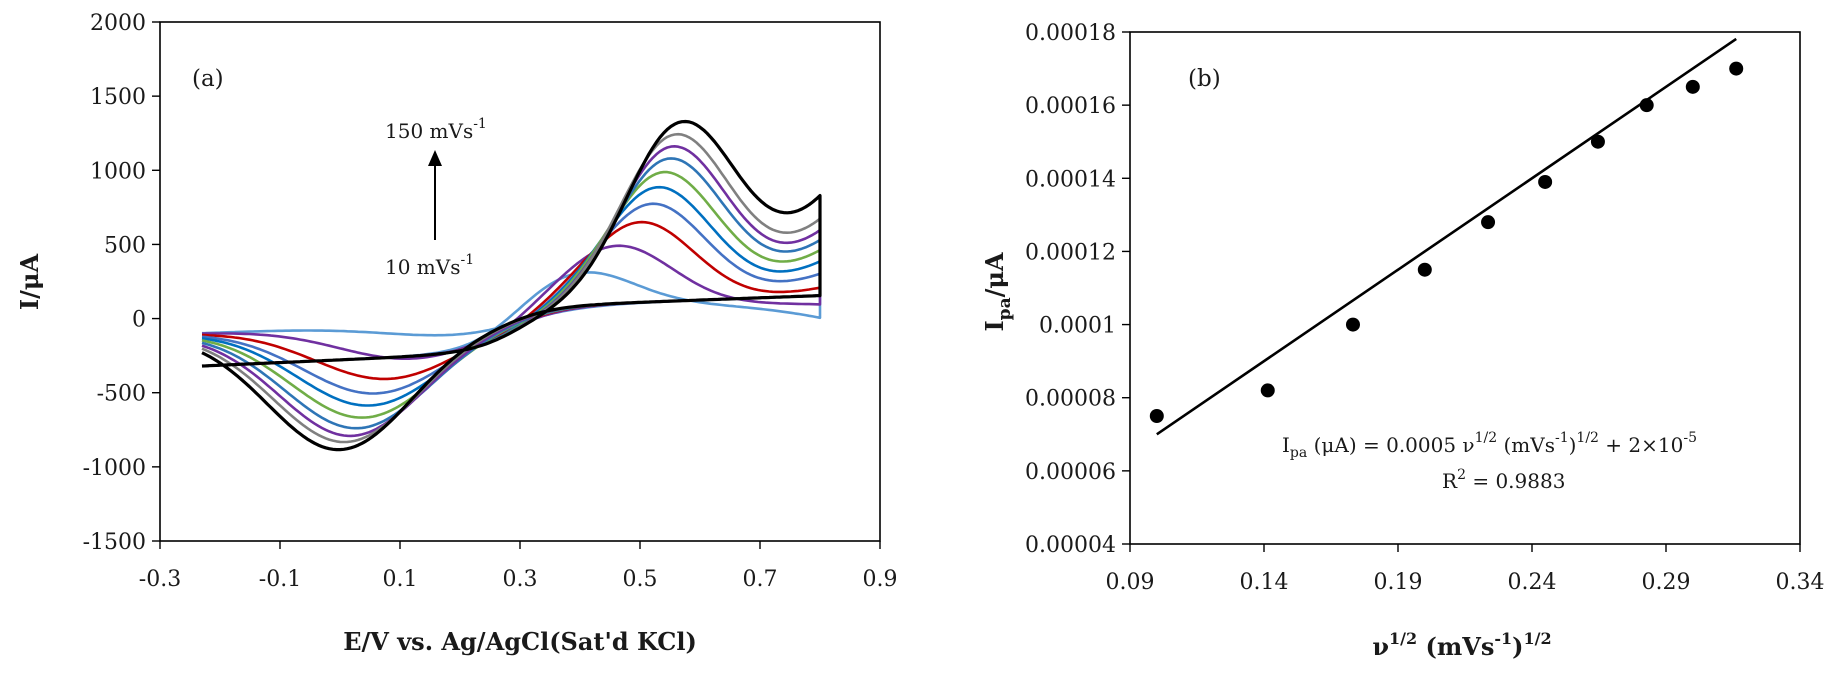 The image size is (1843, 673). Describe the element at coordinates (1800, 582) in the screenshot. I see `panel-b-x-tick-label: 0.34` at that location.